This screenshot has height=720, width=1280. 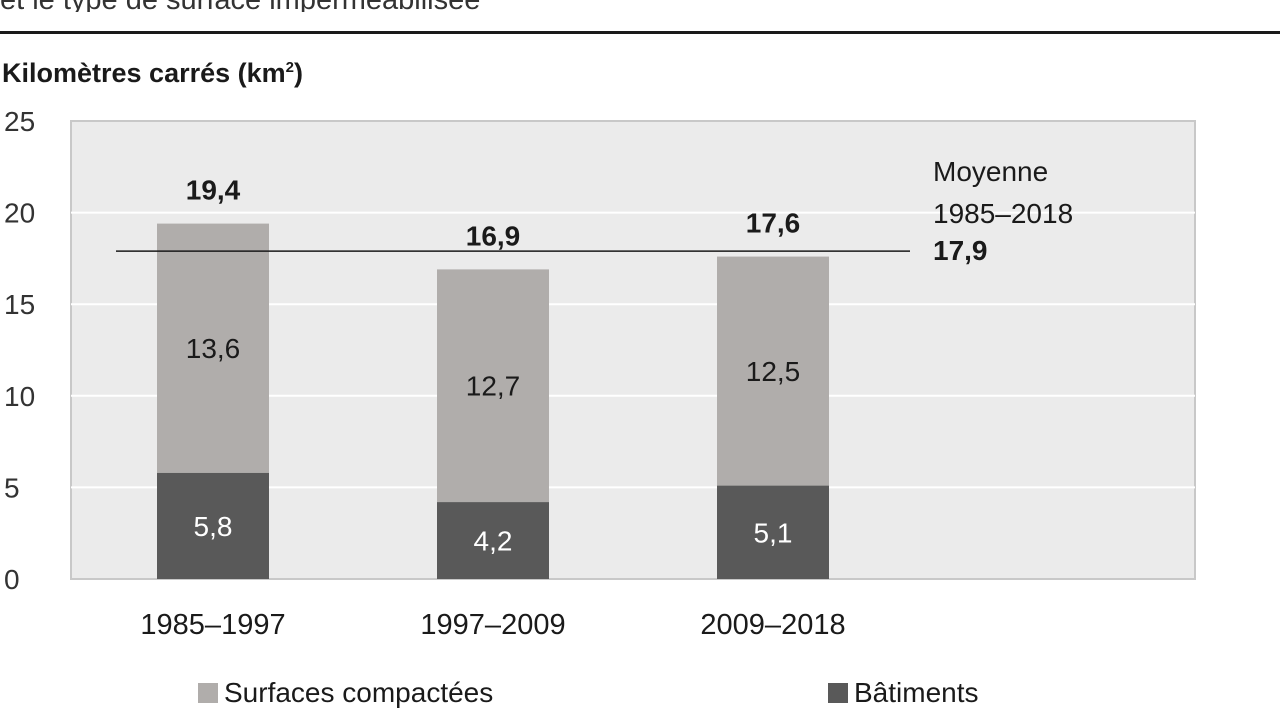 I want to click on total-label: 19,4, so click(x=213, y=190).